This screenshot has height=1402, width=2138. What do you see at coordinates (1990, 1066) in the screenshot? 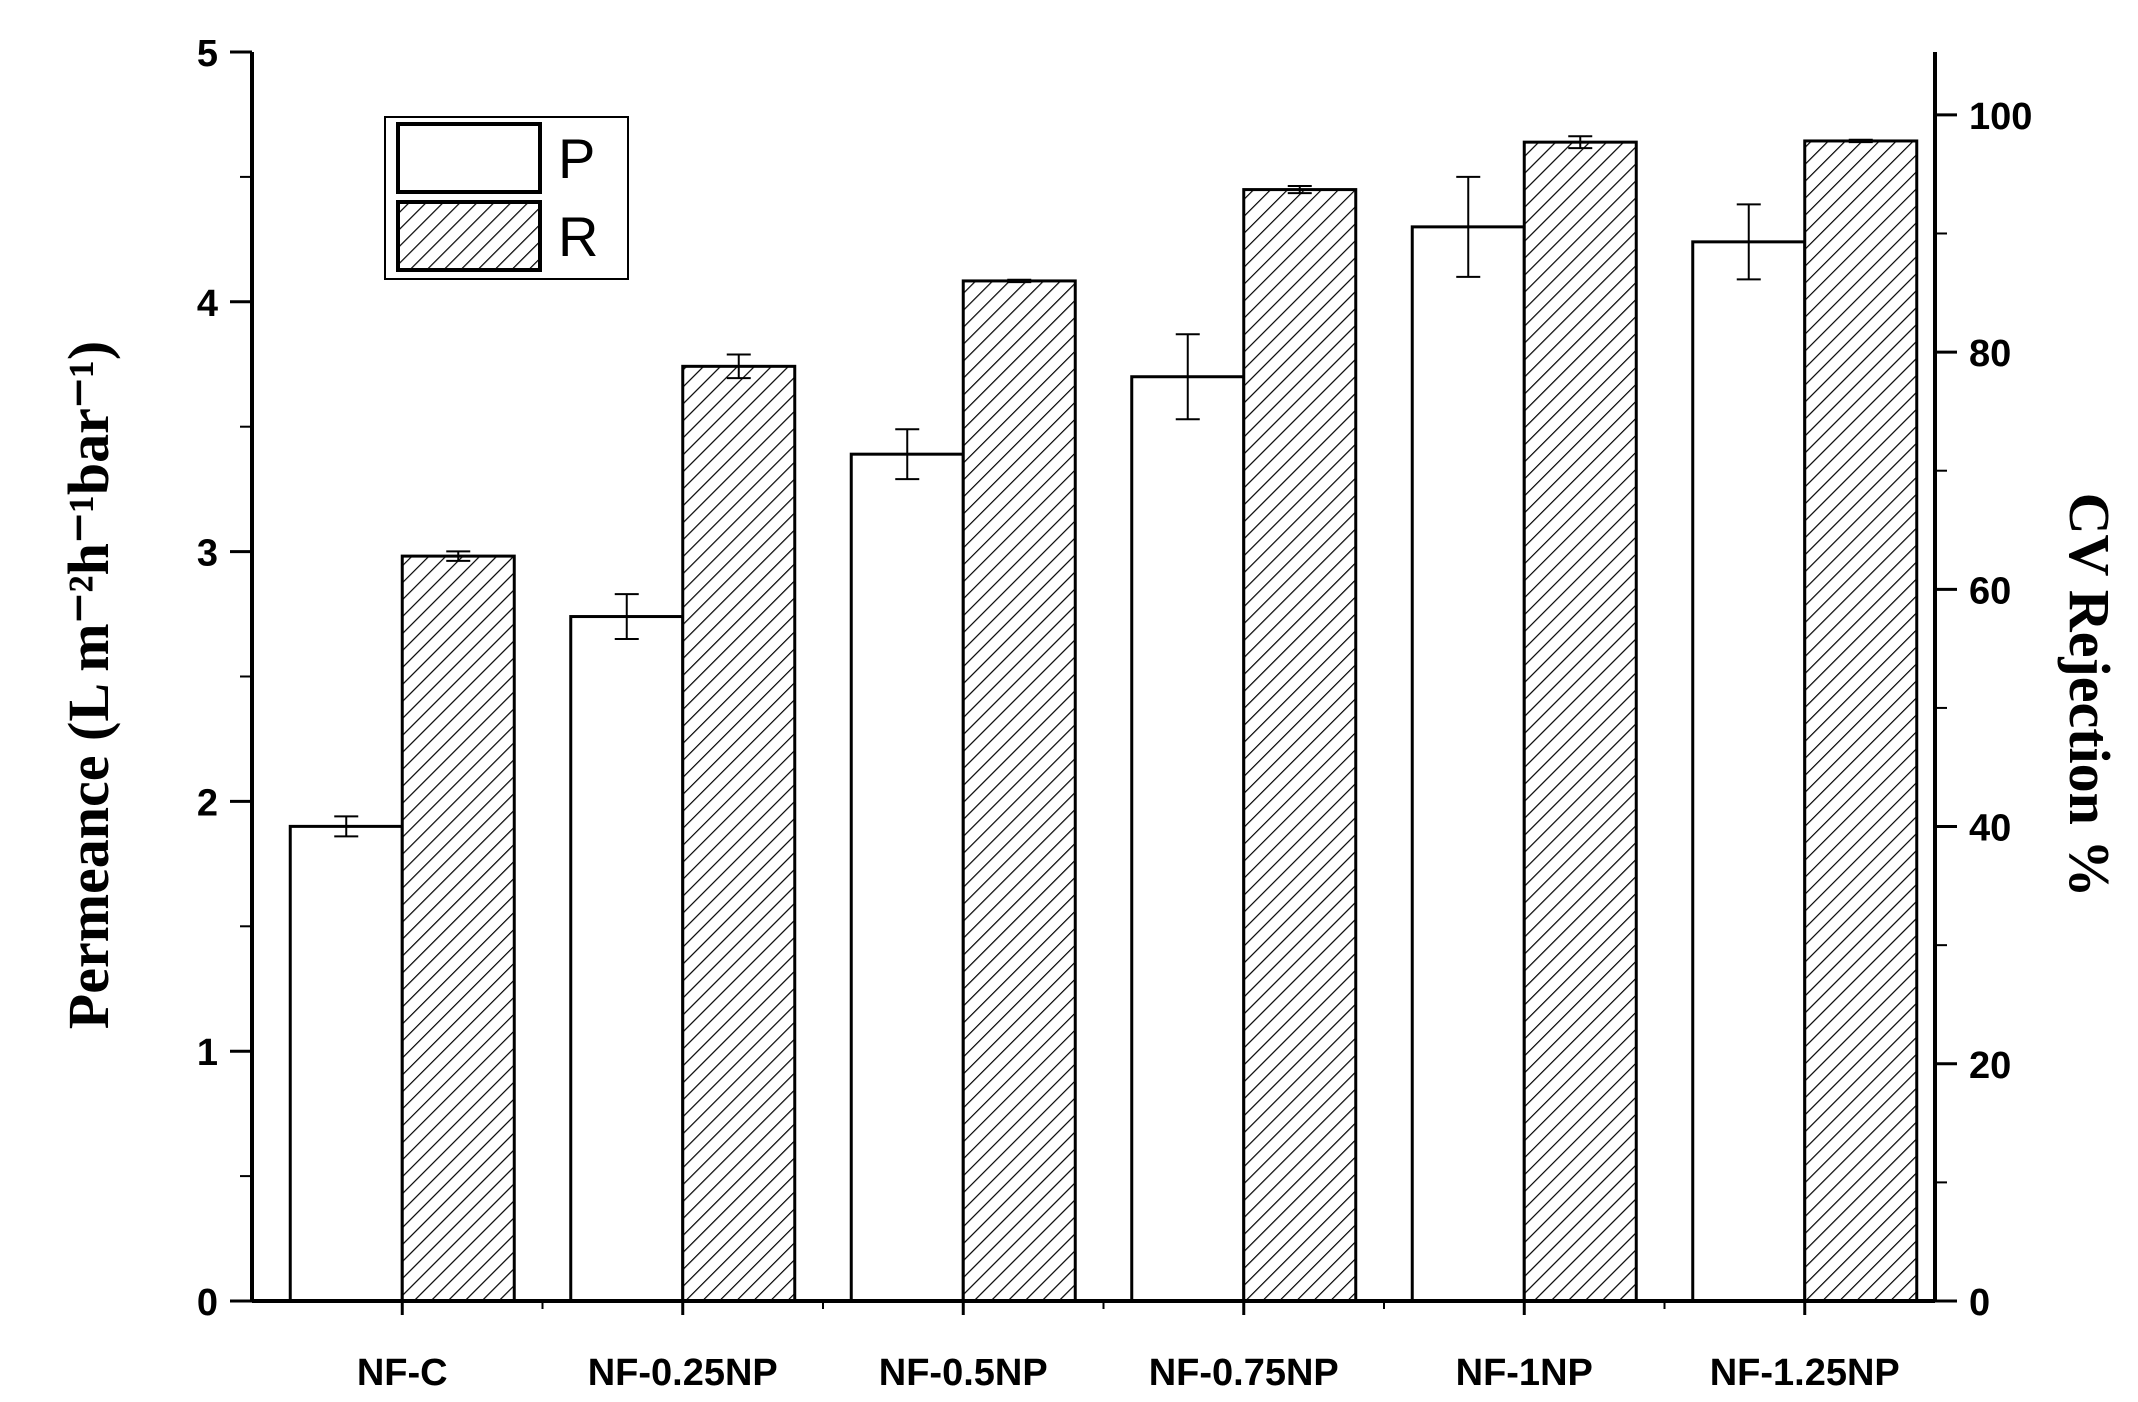
I see `y2-tick-label: 20` at bounding box center [1990, 1066].